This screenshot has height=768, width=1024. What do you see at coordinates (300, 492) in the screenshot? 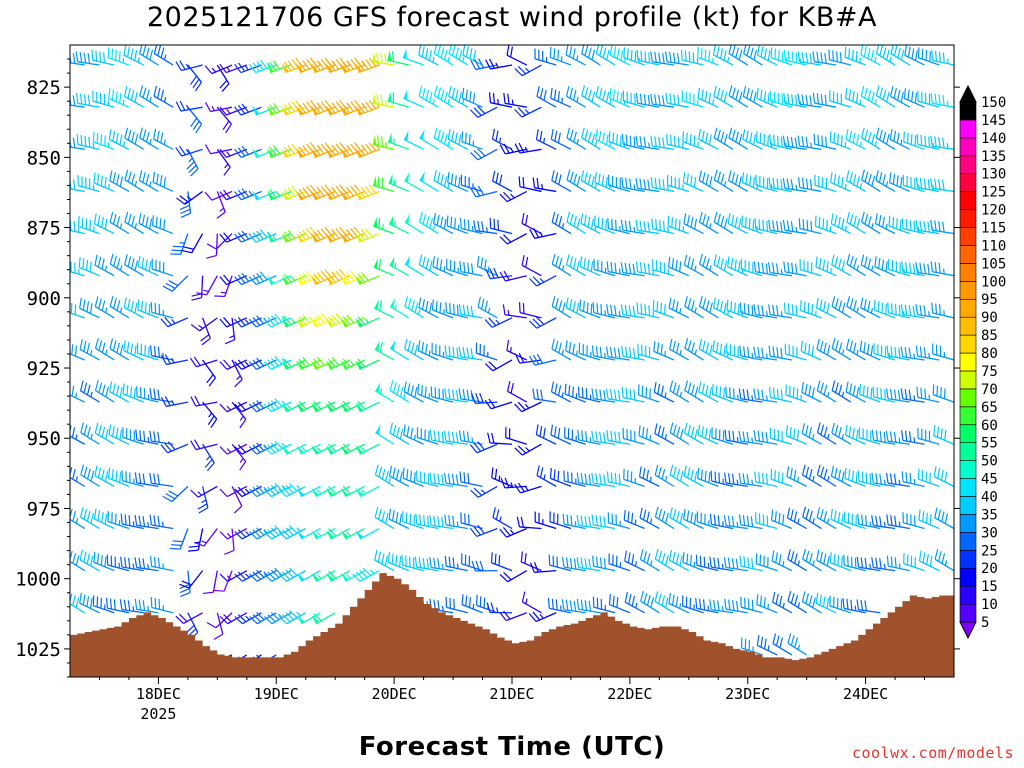
I see `barb-pennant` at bounding box center [300, 492].